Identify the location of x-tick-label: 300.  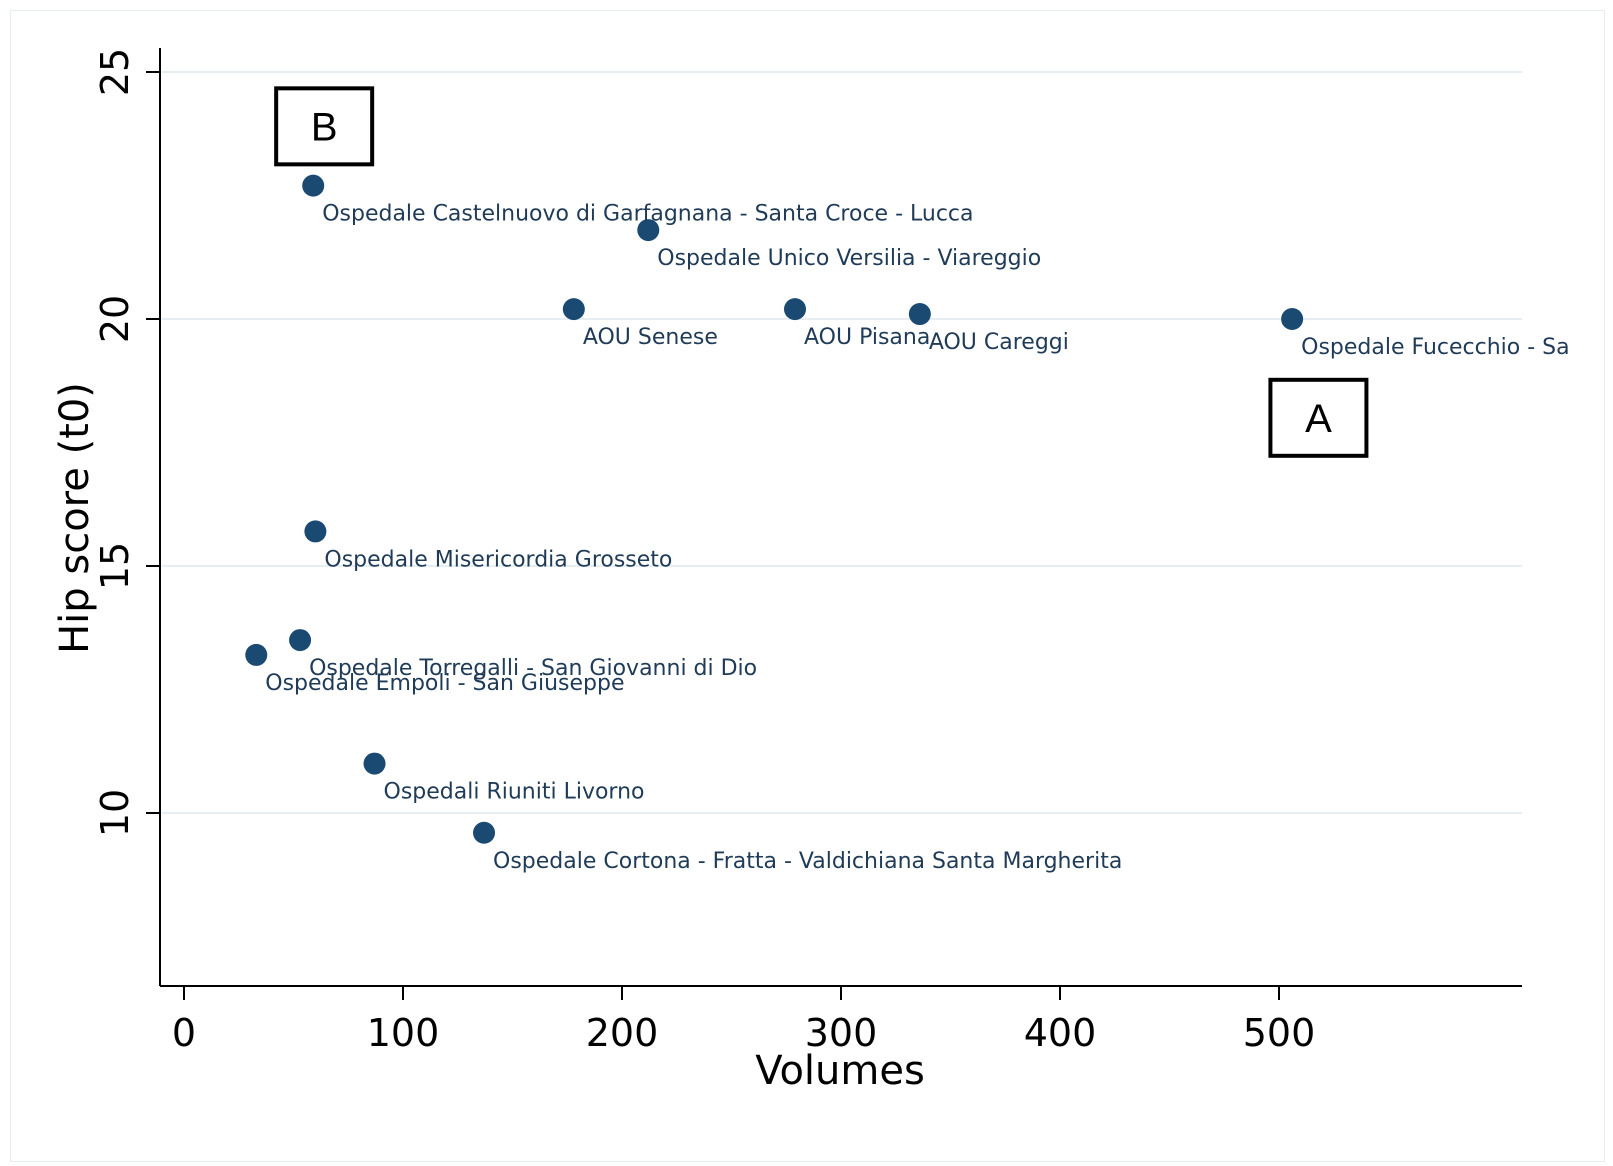
(841, 1033).